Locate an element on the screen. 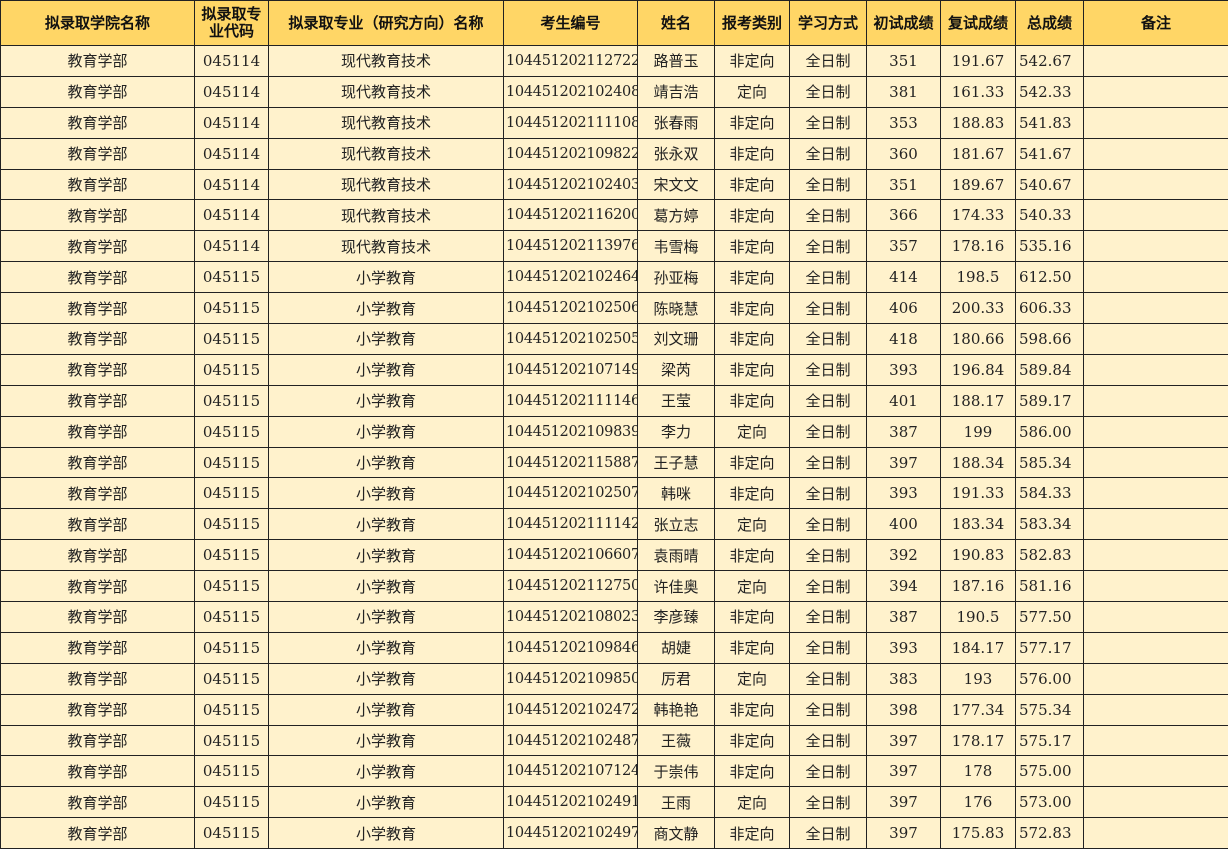  cell-retest-score: 175.83 is located at coordinates (978, 833).